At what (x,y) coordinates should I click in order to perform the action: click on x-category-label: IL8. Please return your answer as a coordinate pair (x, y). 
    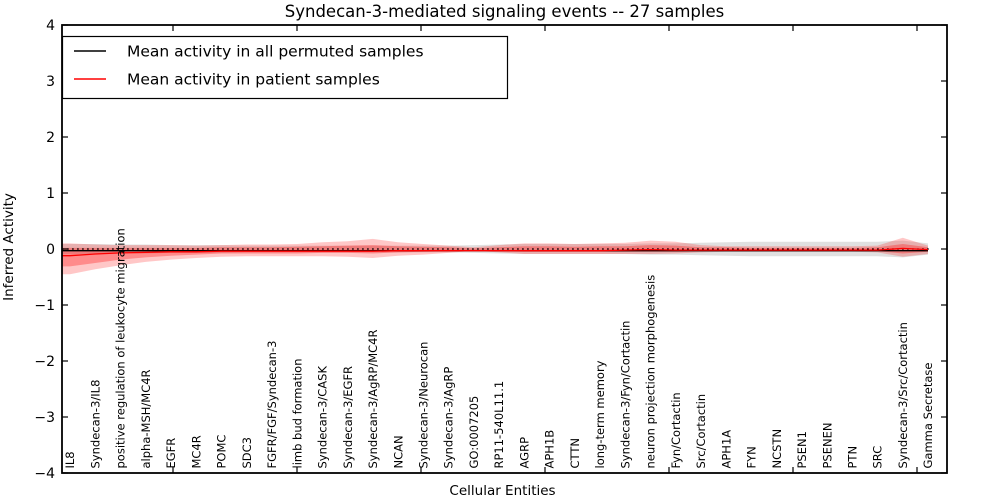
    Looking at the image, I should click on (70, 459).